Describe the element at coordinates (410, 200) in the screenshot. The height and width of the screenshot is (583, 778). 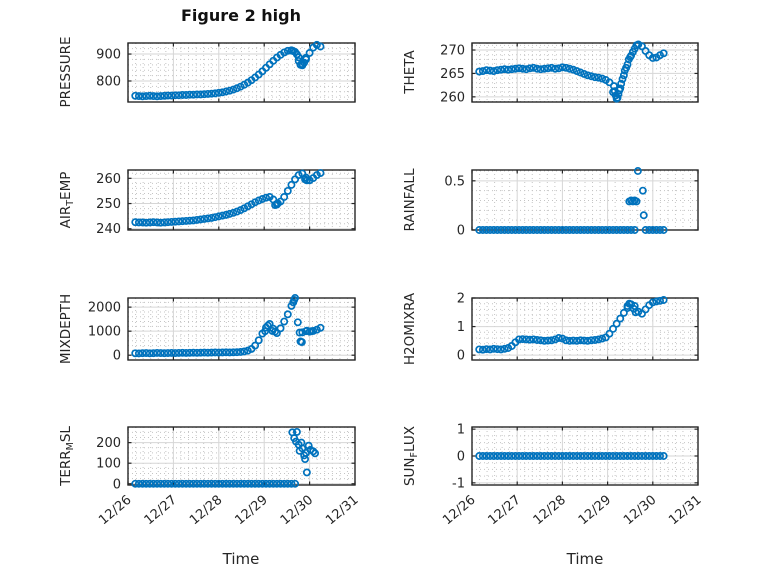
I see `ylabel-text: RAINFALL` at that location.